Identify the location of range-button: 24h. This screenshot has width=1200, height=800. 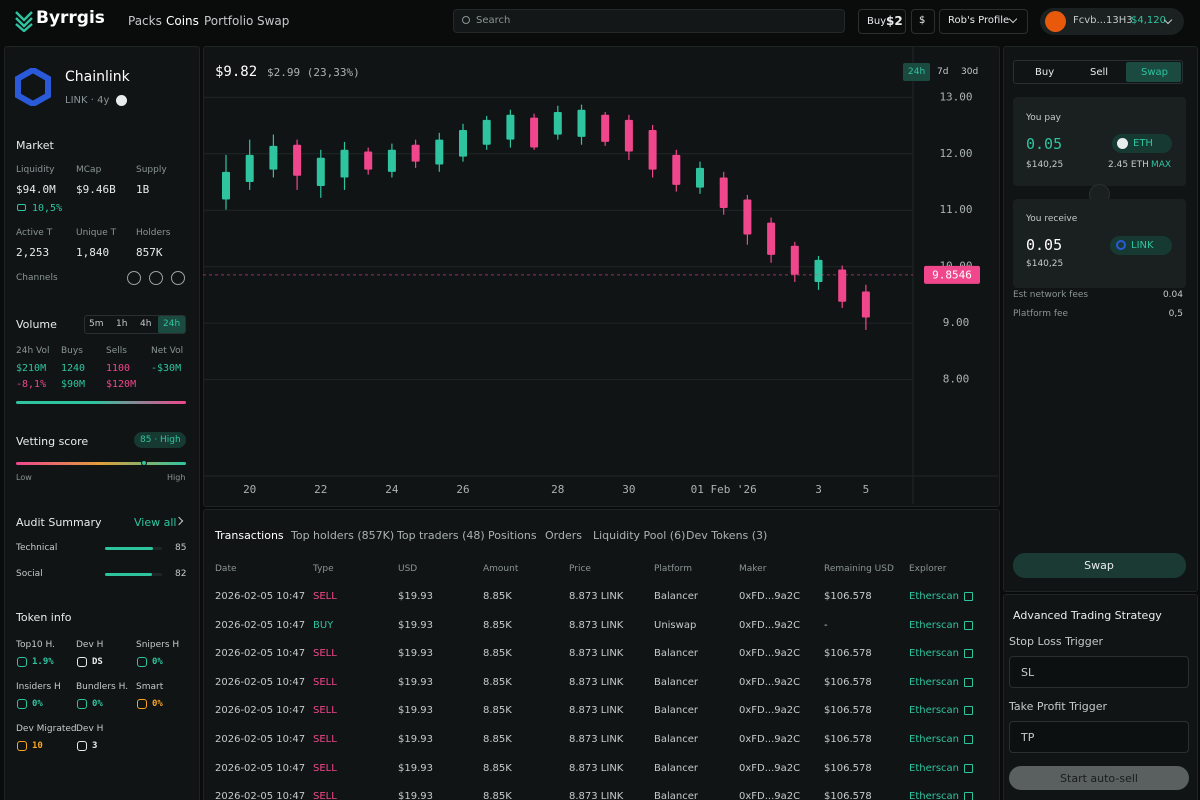
(917, 72).